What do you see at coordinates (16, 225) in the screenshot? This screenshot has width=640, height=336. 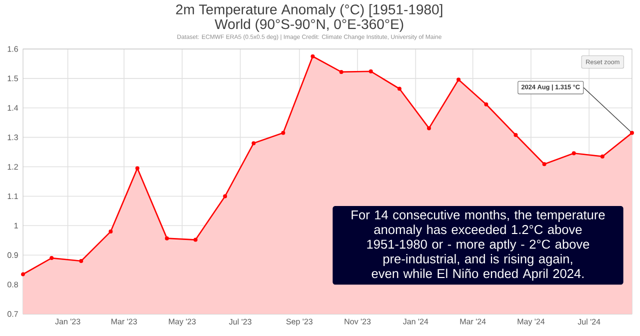 I see `y-tick-label: 1` at bounding box center [16, 225].